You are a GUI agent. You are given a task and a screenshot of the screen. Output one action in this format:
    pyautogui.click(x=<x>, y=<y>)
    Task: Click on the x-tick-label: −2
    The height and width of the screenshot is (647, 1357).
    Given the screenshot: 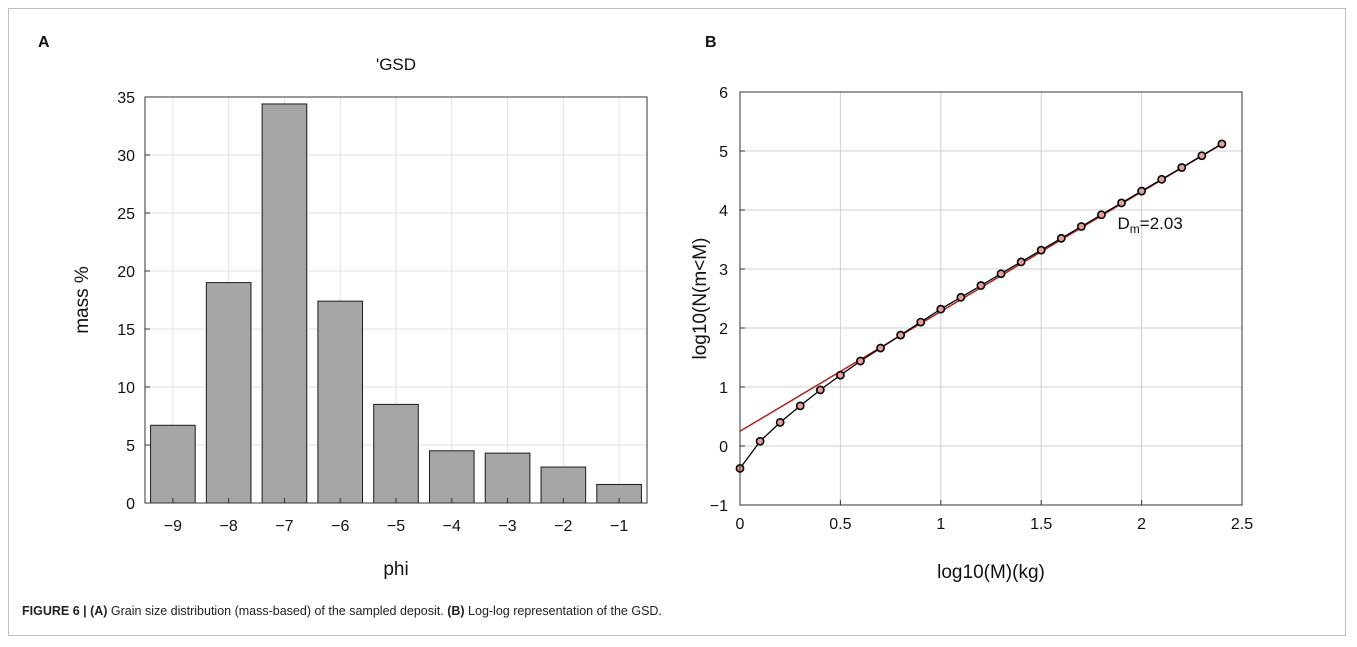 What is the action you would take?
    pyautogui.click(x=563, y=526)
    